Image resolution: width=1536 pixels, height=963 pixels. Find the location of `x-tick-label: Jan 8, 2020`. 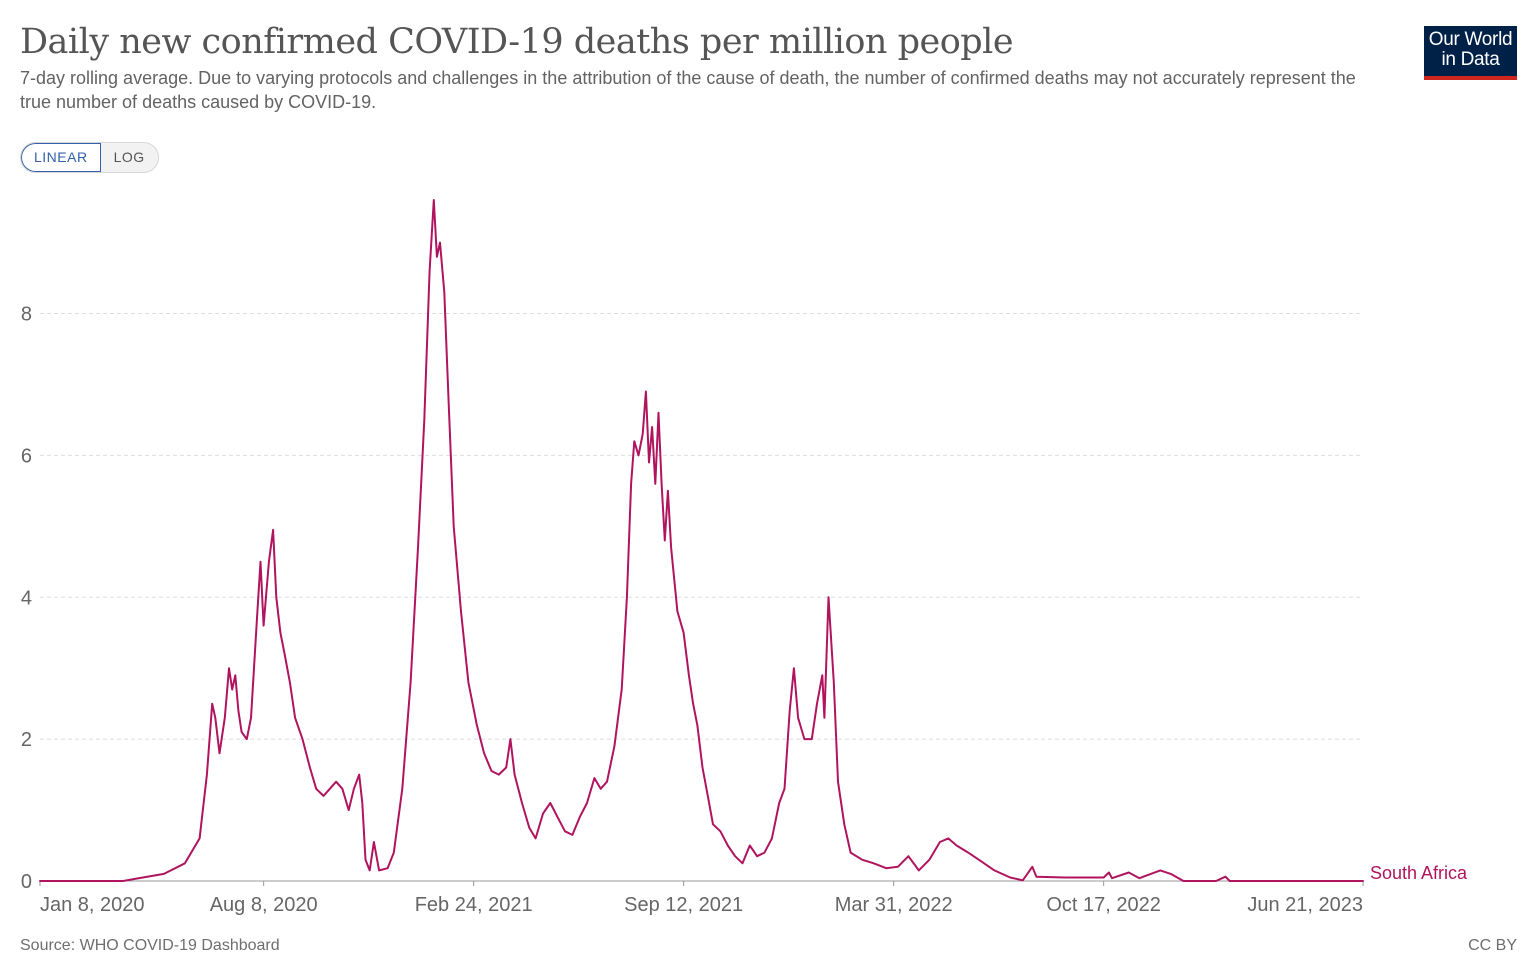

x-tick-label: Jan 8, 2020 is located at coordinates (92, 905).